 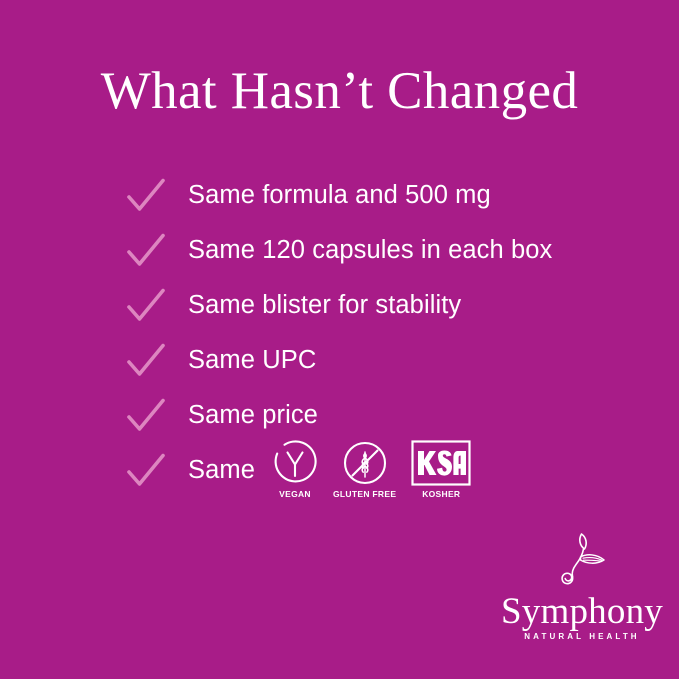 What do you see at coordinates (252, 359) in the screenshot?
I see `list-item-label: Same UPC` at bounding box center [252, 359].